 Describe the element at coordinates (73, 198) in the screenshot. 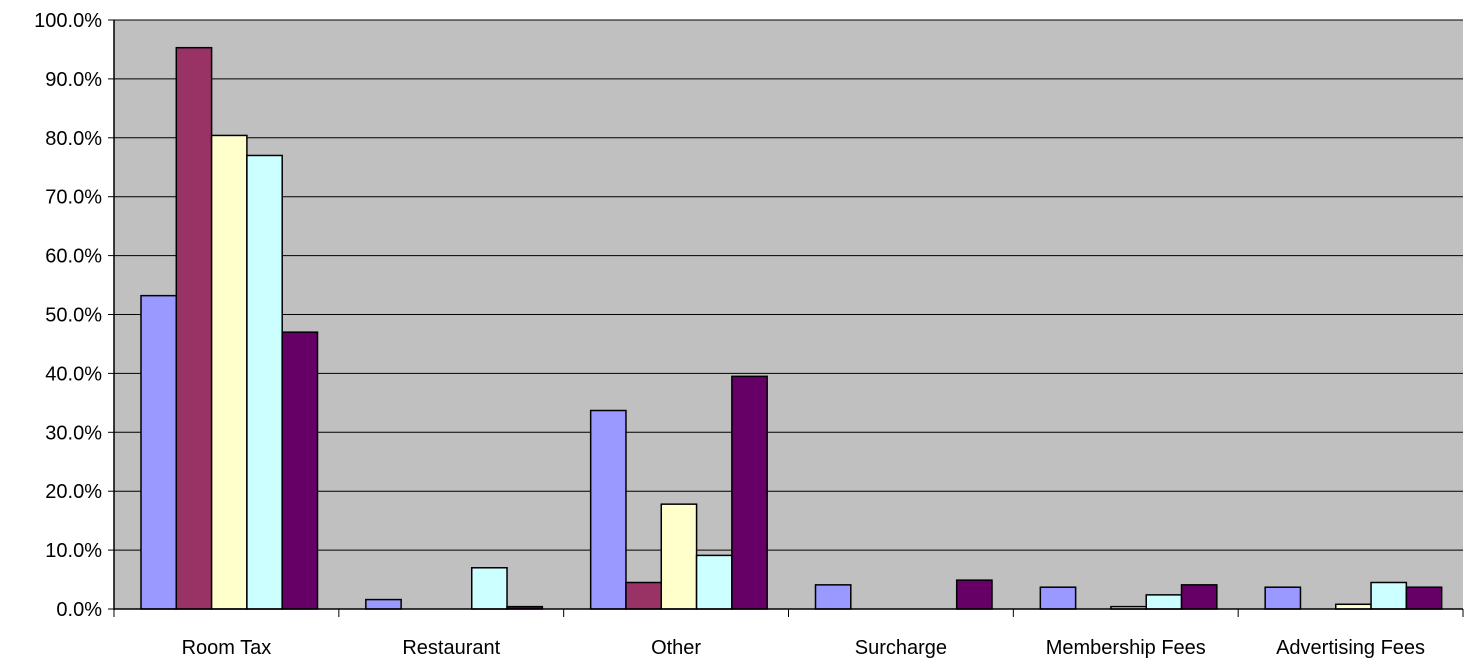

I see `y-tick-label: 70.0%` at that location.